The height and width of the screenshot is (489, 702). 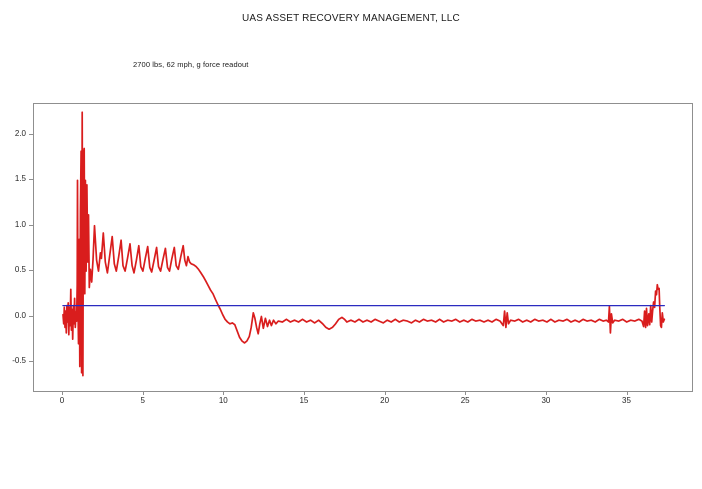 I want to click on y-tick-label: 0.0, so click(x=20, y=315).